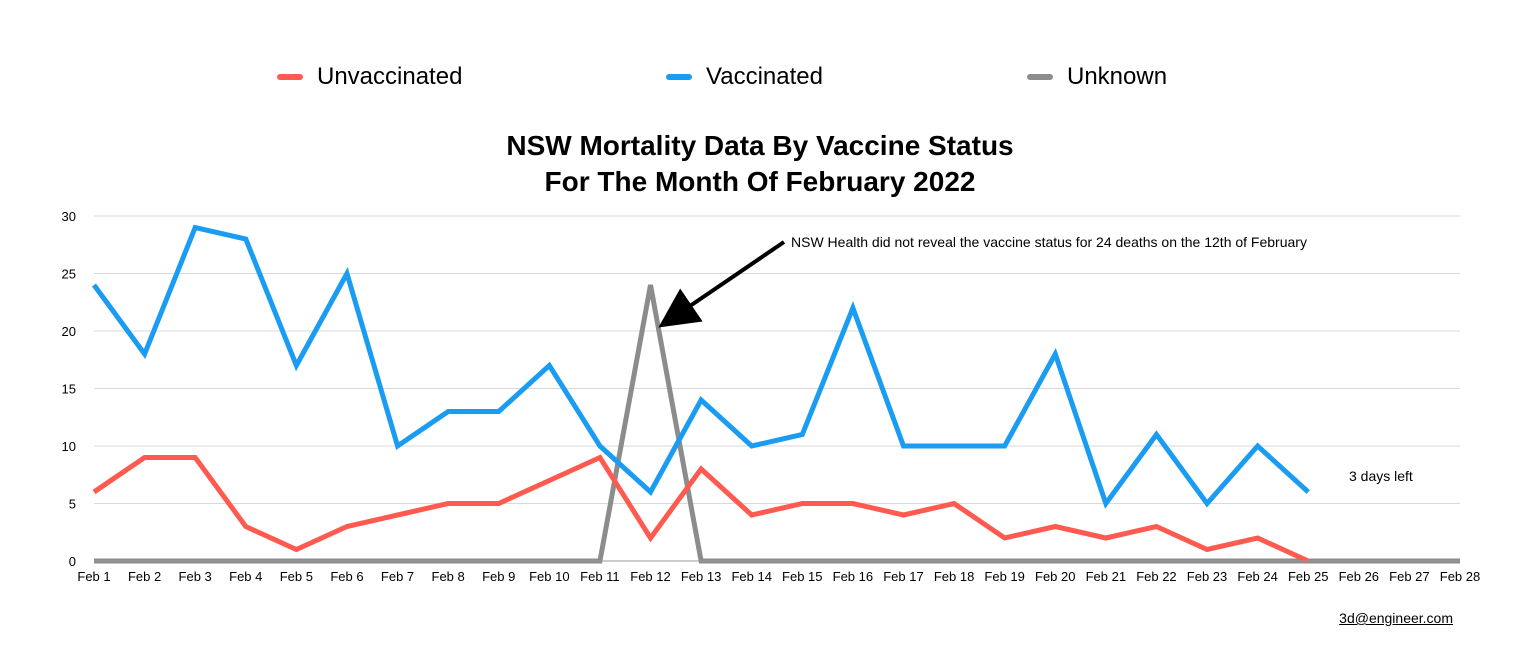 The width and height of the screenshot is (1520, 660). What do you see at coordinates (69, 274) in the screenshot?
I see `y-tick-label-25: 25` at bounding box center [69, 274].